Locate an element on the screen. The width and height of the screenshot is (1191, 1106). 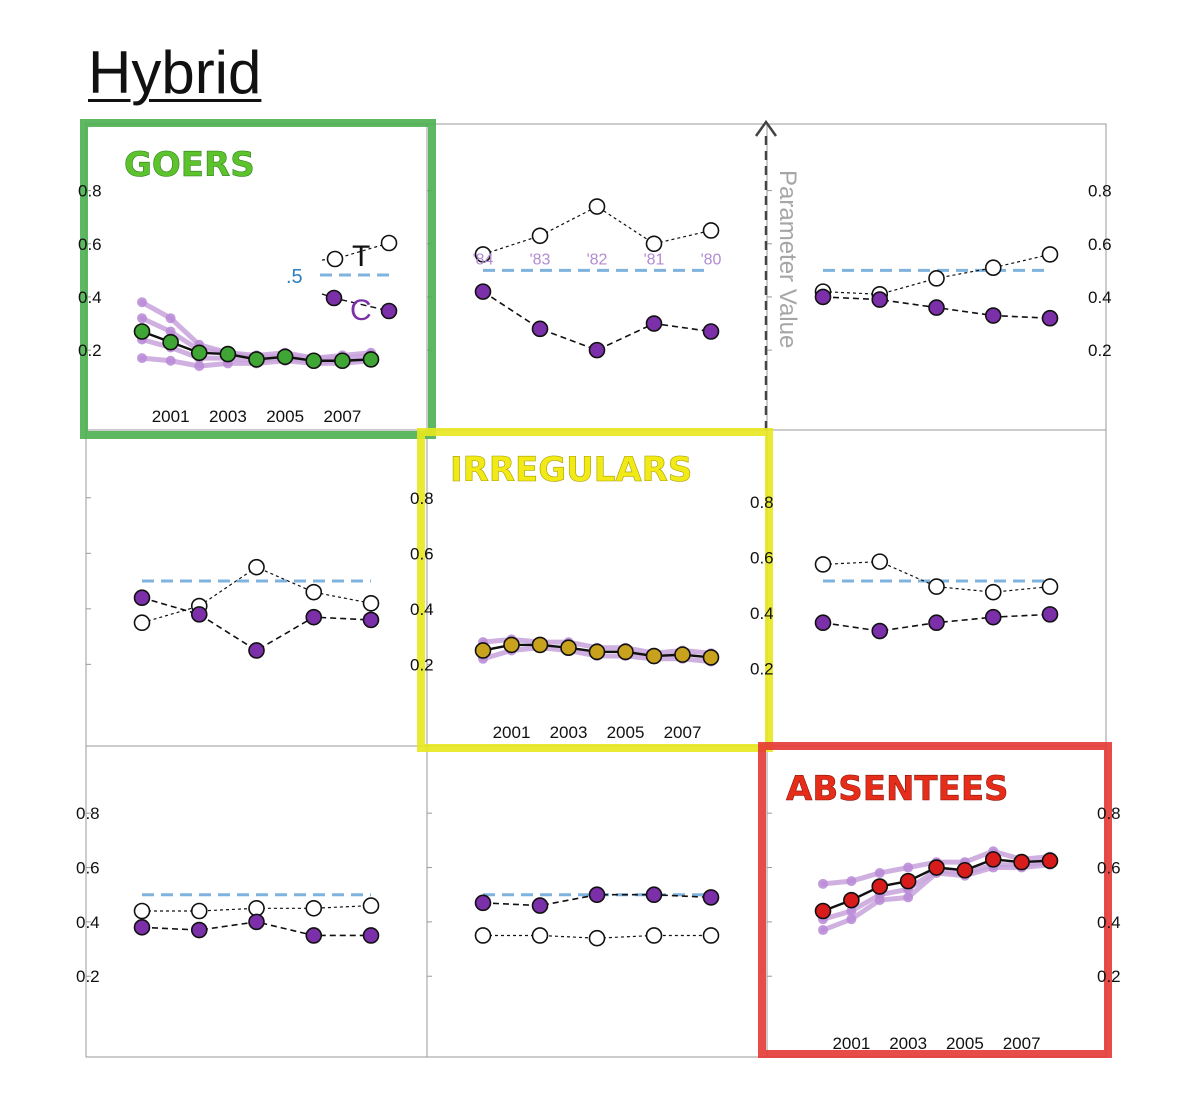
absentees-label: ABSENTEES is located at coordinates (897, 789).